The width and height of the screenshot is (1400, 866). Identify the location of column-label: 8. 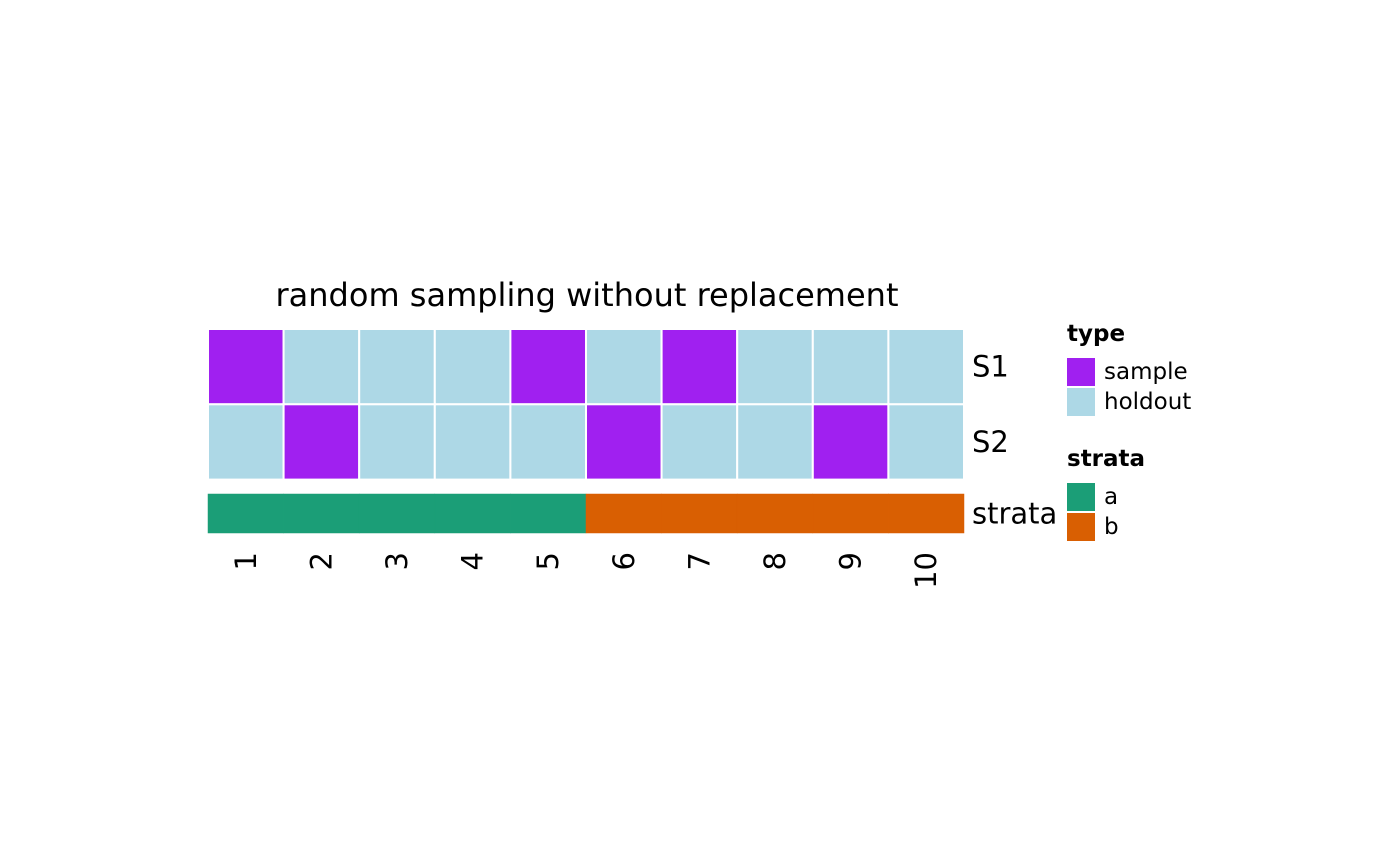
(775, 561).